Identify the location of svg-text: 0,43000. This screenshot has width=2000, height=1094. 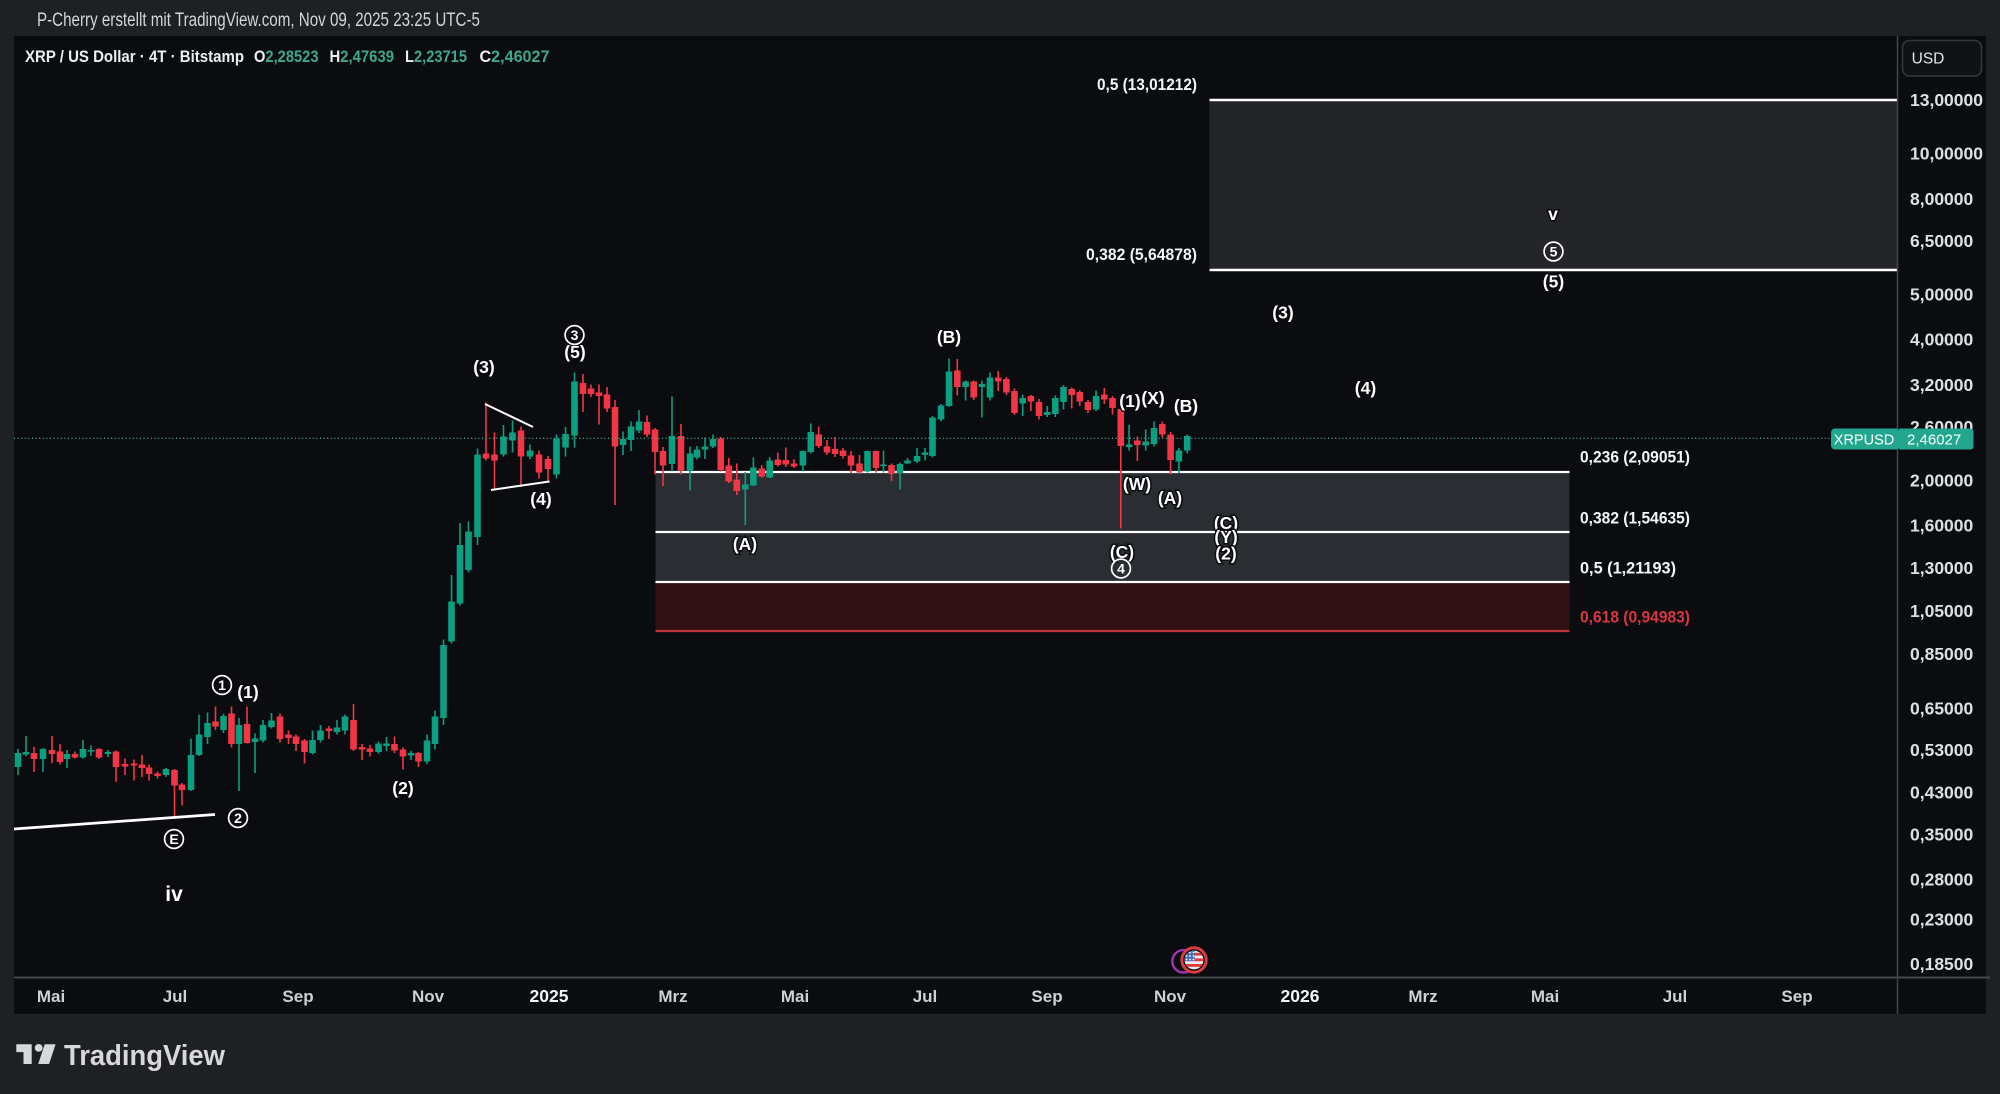
(1942, 792).